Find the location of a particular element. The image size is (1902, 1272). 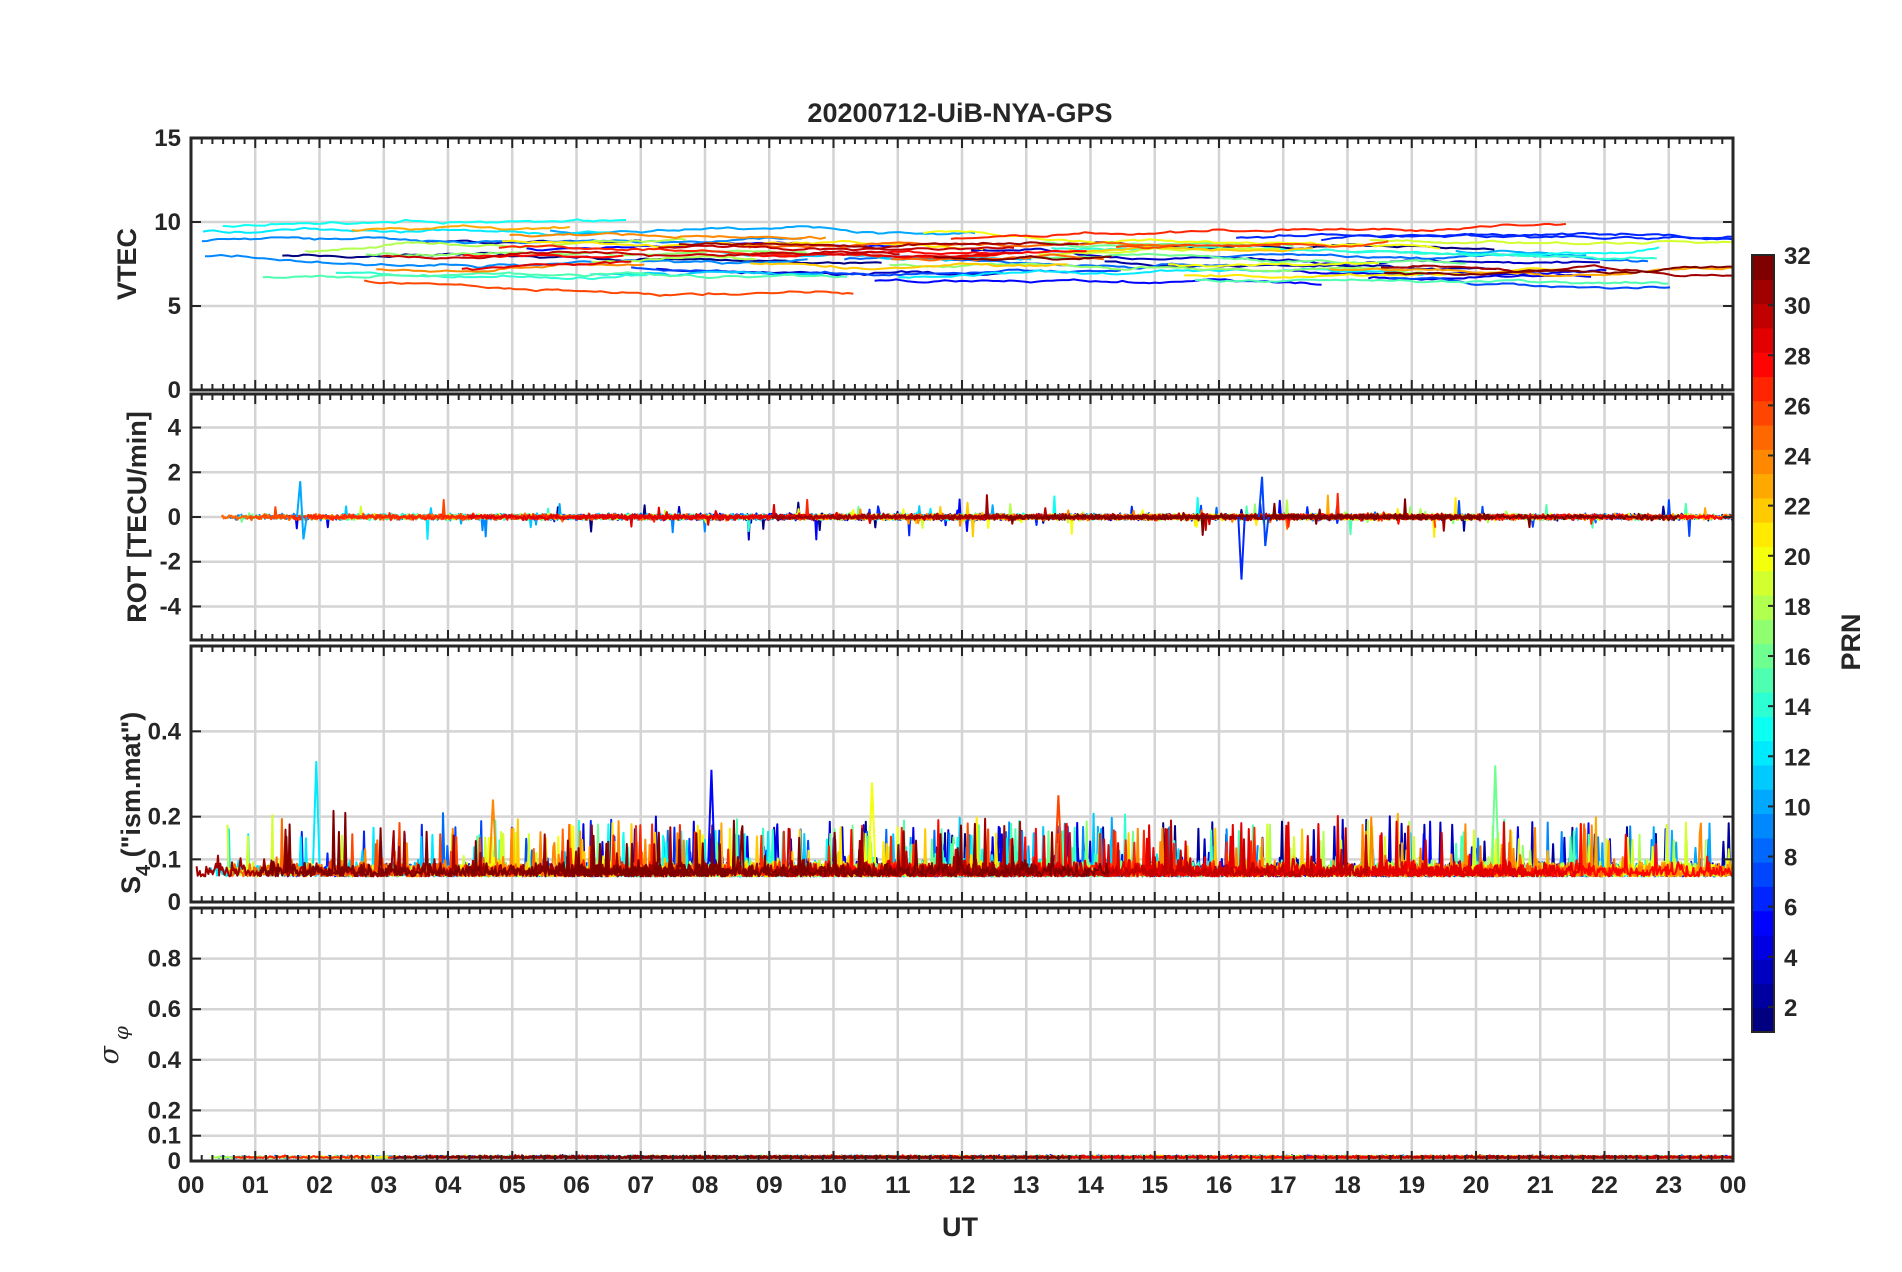

colorbar-tick-label: 18 is located at coordinates (1797, 607).